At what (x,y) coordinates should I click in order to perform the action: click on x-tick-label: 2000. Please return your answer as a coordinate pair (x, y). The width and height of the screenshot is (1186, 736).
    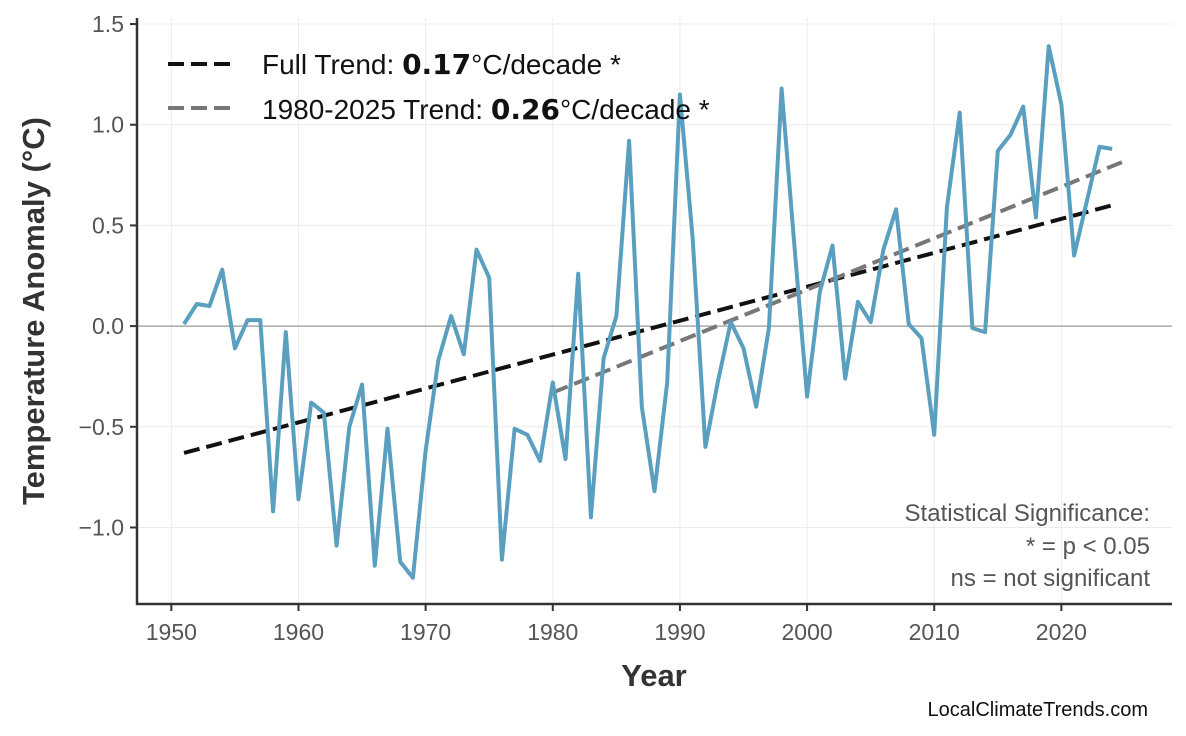
    Looking at the image, I should click on (806, 632).